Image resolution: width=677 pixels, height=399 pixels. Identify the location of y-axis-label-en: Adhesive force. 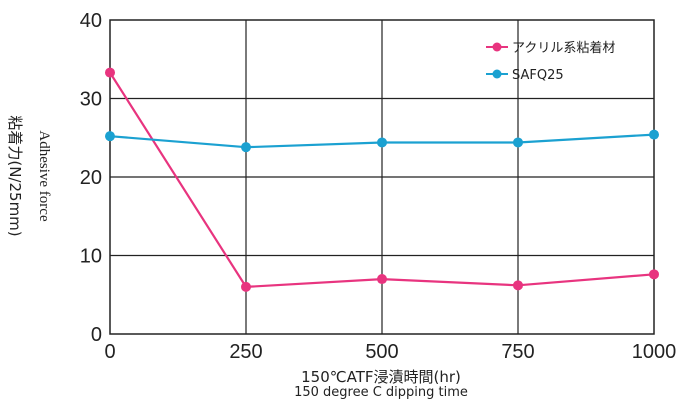
(44, 176).